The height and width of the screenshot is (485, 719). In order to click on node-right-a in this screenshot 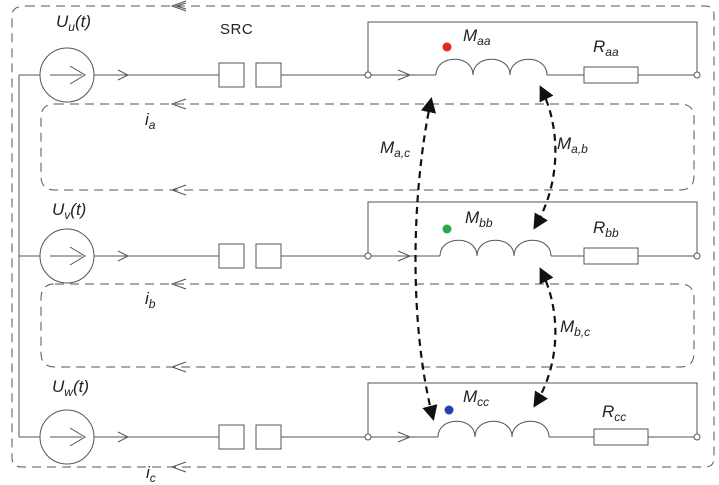, I will do `click(697, 75)`.